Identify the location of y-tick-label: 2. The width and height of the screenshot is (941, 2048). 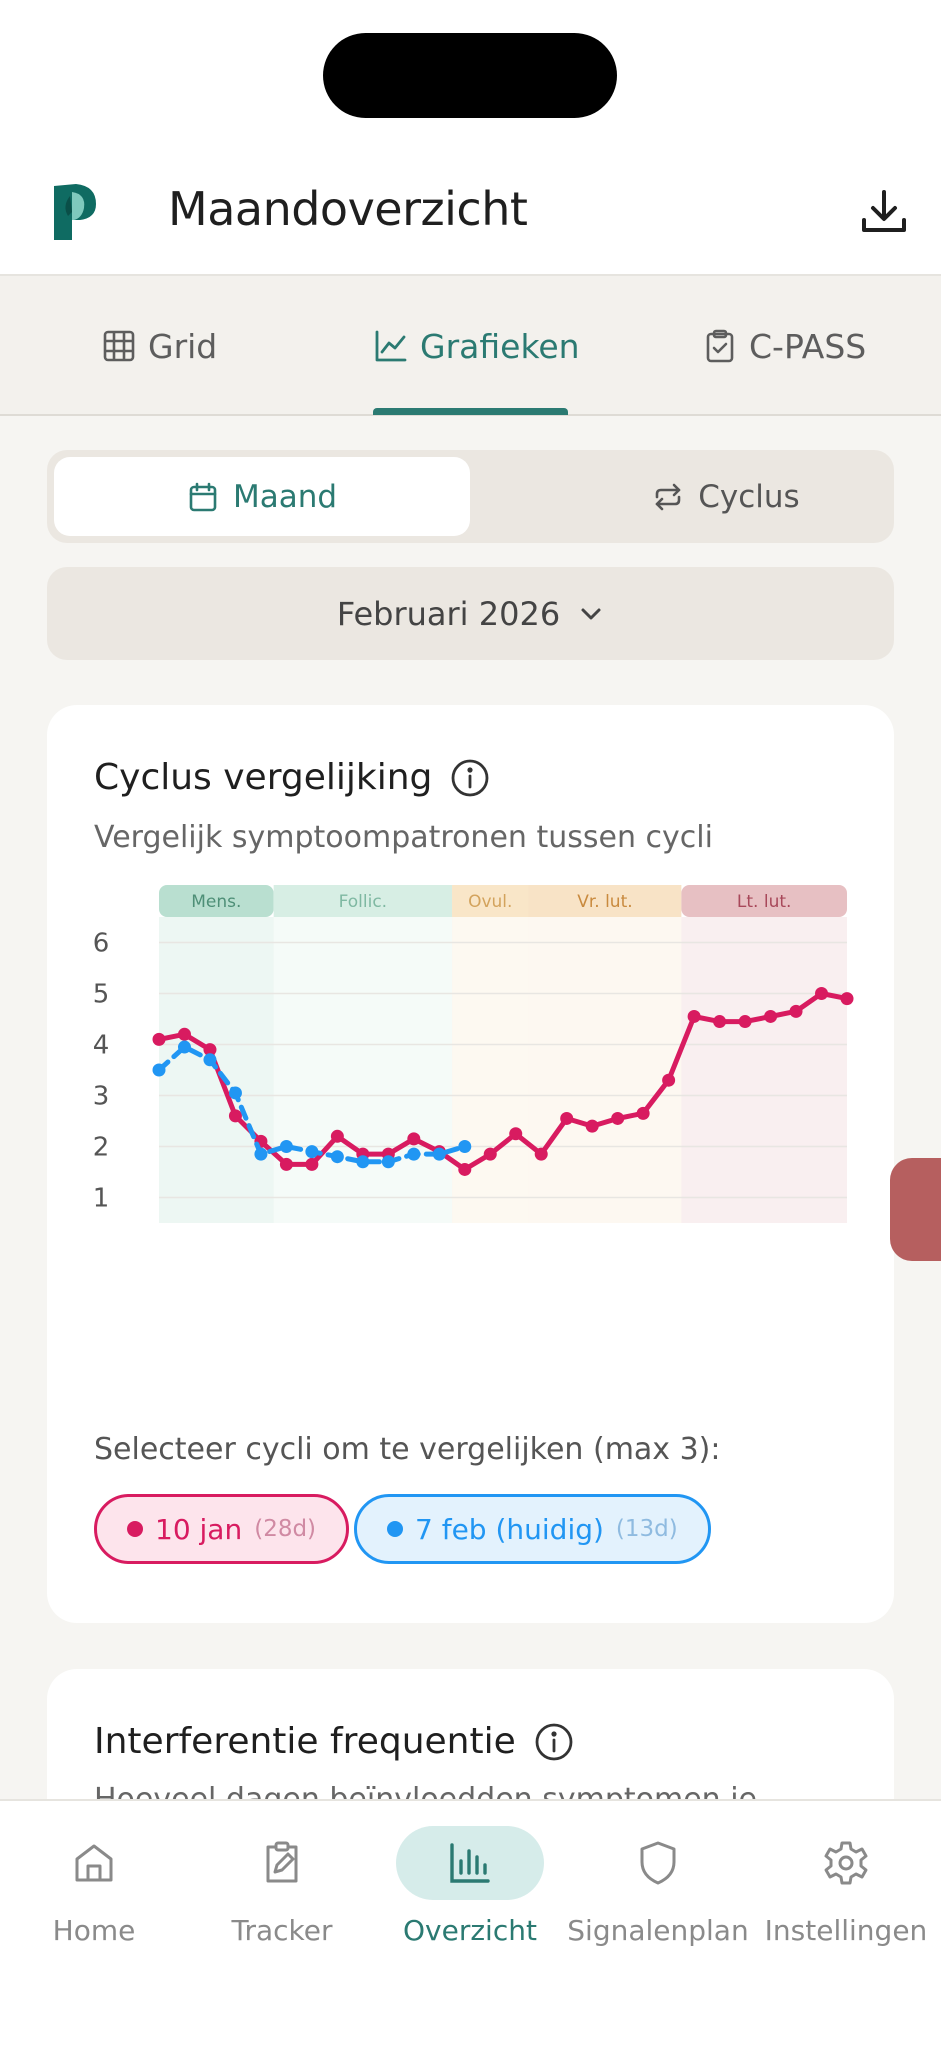
(101, 1148).